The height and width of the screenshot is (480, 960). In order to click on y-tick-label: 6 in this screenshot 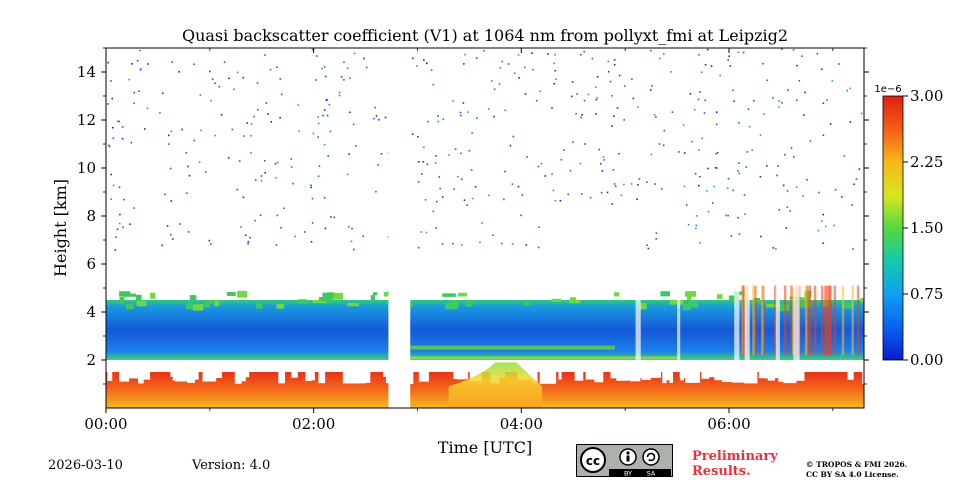, I will do `click(91, 264)`.